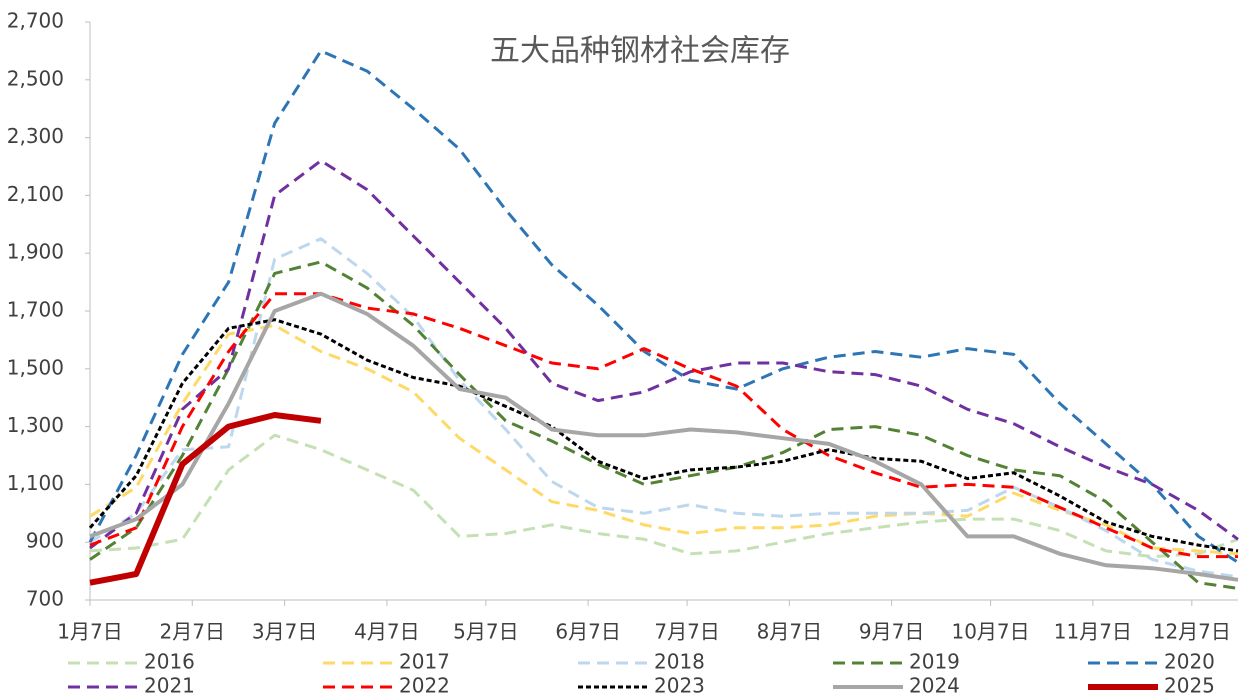 This screenshot has width=1239, height=699. What do you see at coordinates (934, 686) in the screenshot?
I see `legend-label: 2024` at bounding box center [934, 686].